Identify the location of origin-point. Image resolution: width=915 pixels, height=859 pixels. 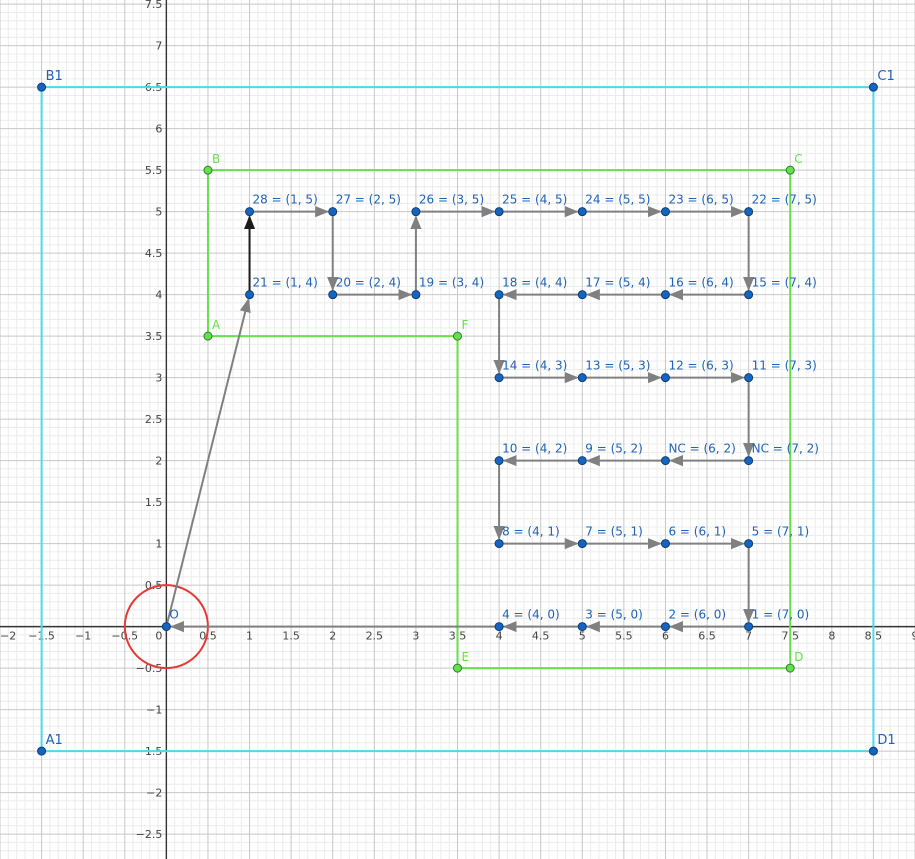
(166, 627).